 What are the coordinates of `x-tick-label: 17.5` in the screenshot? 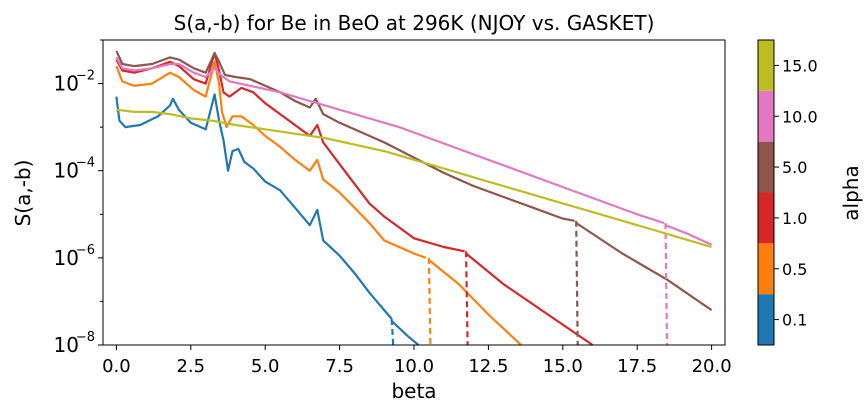 It's located at (637, 366).